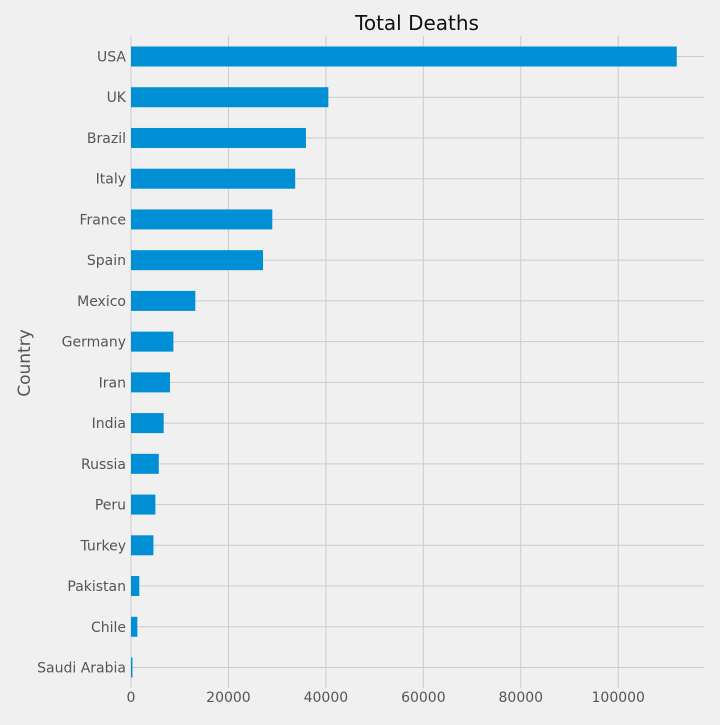  What do you see at coordinates (101, 302) in the screenshot?
I see `y-tick-label: Mexico` at bounding box center [101, 302].